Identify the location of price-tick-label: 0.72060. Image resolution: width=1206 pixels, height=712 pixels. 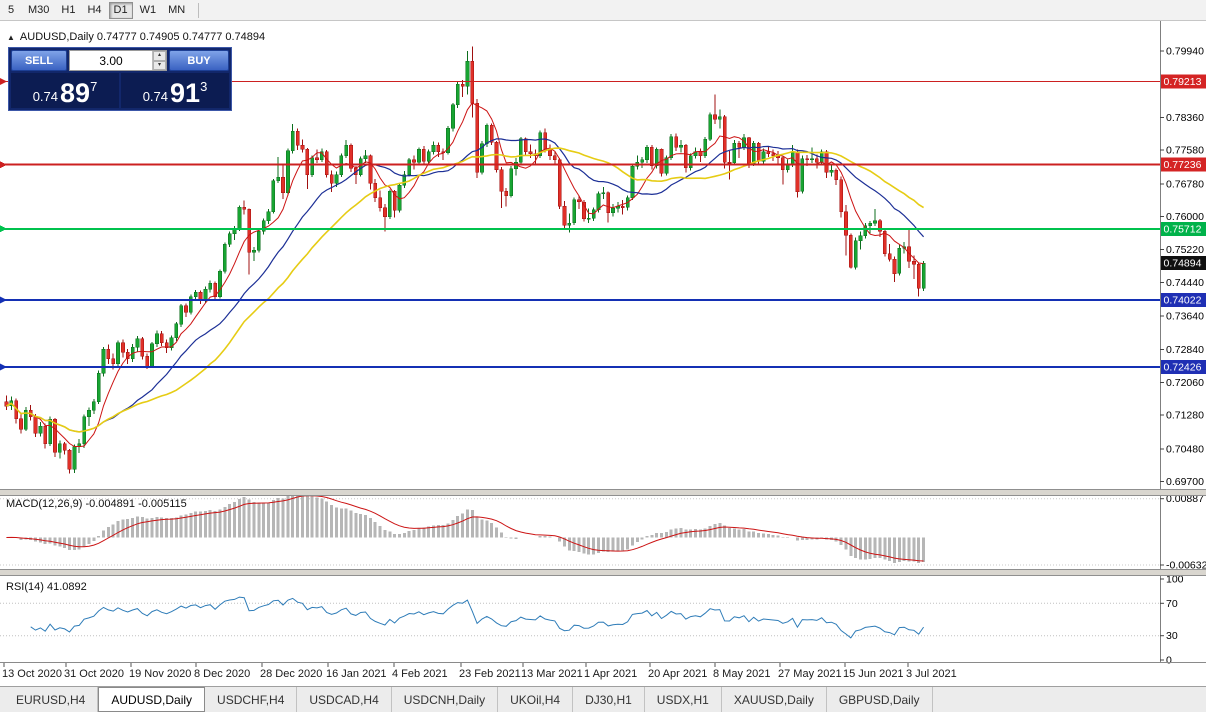
(1185, 383).